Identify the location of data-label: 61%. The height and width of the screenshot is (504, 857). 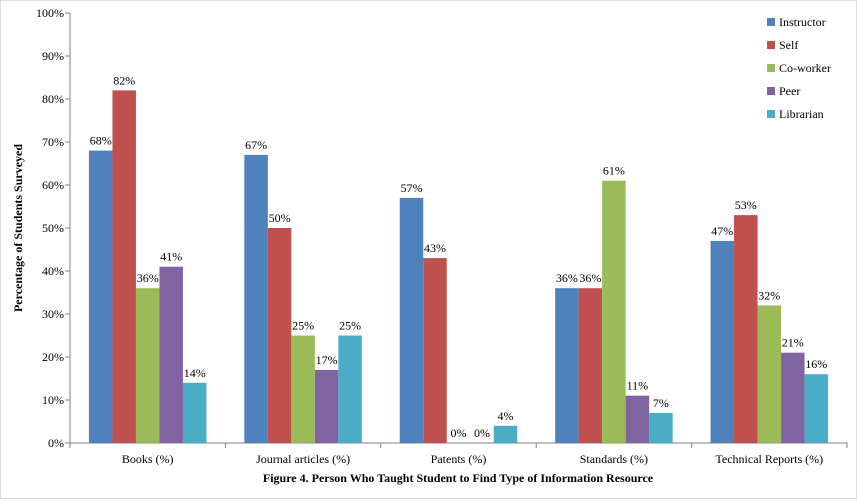
(614, 171).